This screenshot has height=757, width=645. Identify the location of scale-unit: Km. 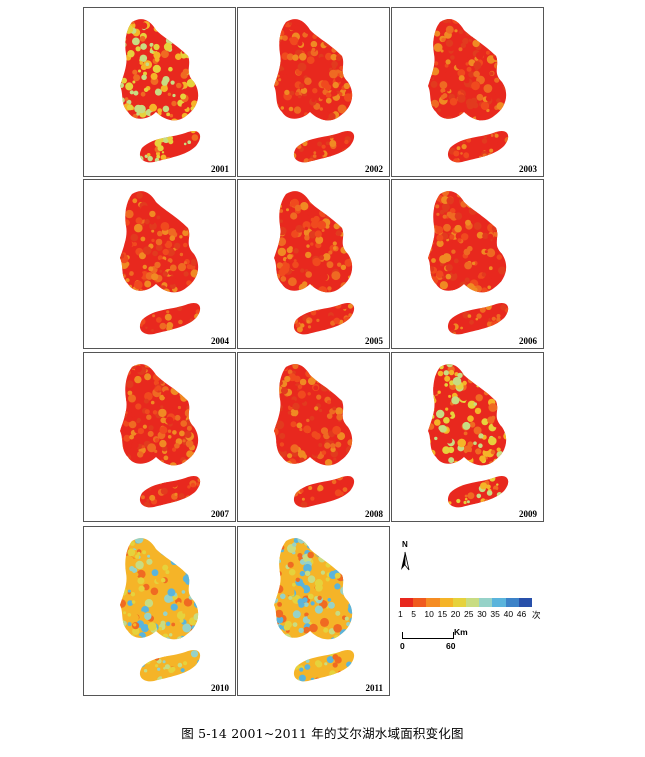
(461, 632).